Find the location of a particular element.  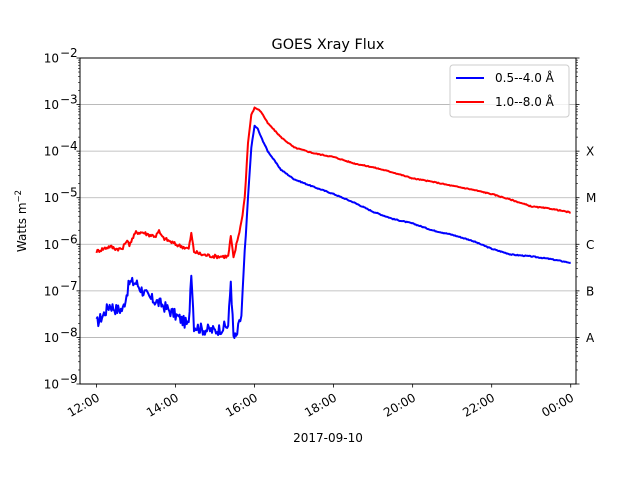

y-tick-label-exponent: −3 is located at coordinates (69, 100).